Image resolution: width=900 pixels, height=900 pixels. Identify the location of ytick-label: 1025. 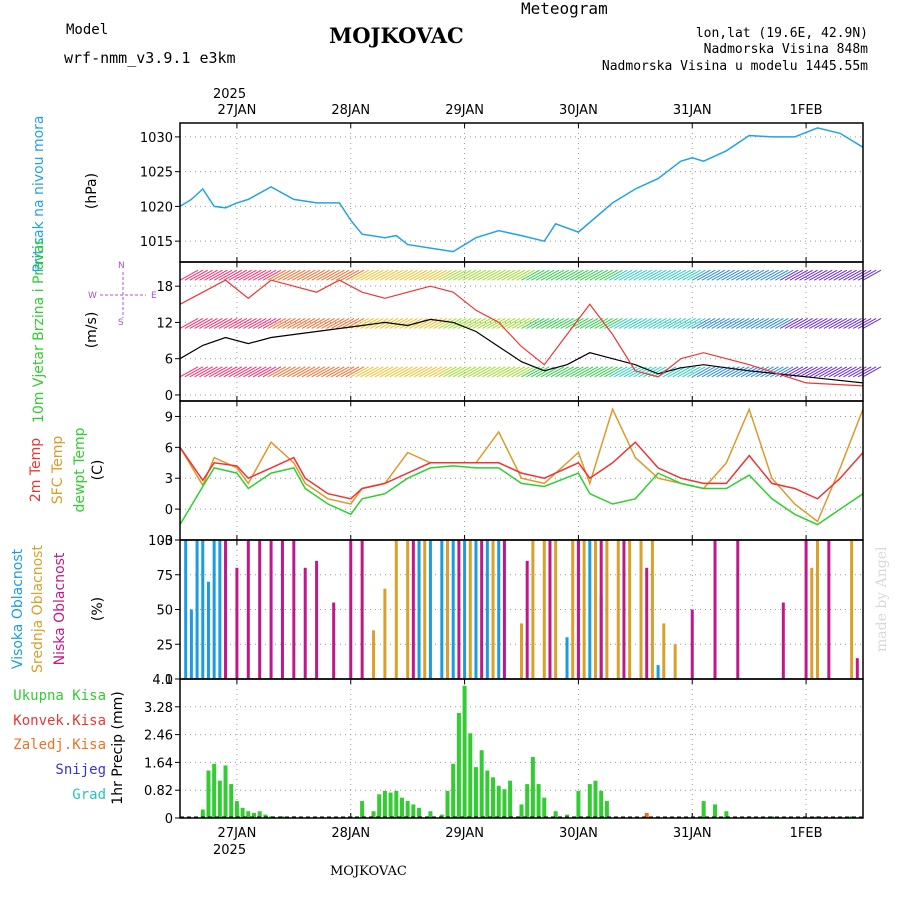
(156, 173).